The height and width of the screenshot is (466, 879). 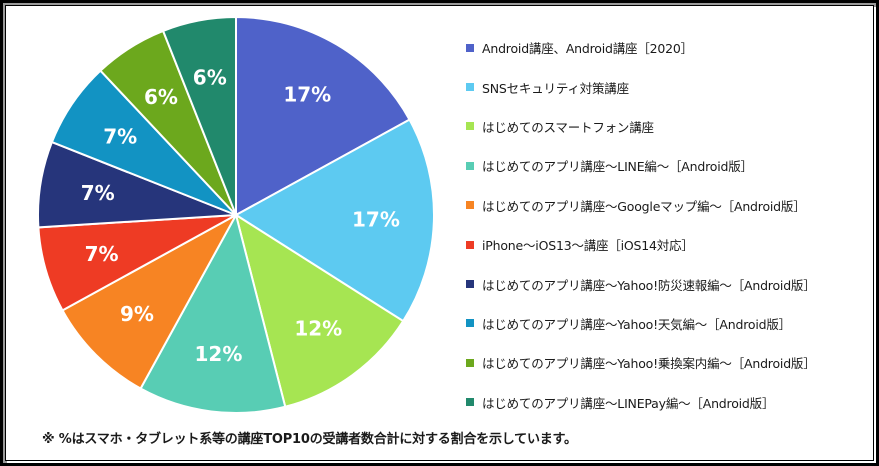 I want to click on legend-label-5: はじめてのアプリ講座～Googleマップ編～［Android版］, so click(x=644, y=206).